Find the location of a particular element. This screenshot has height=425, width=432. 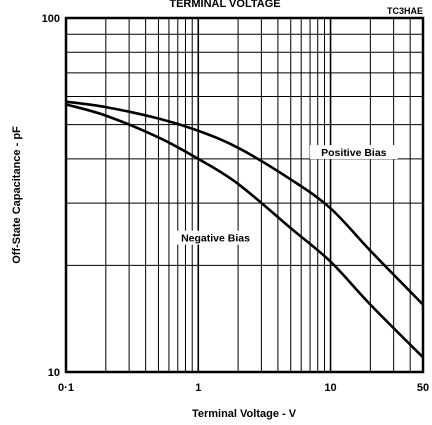

series-annotation: Positive Bias is located at coordinates (354, 153).